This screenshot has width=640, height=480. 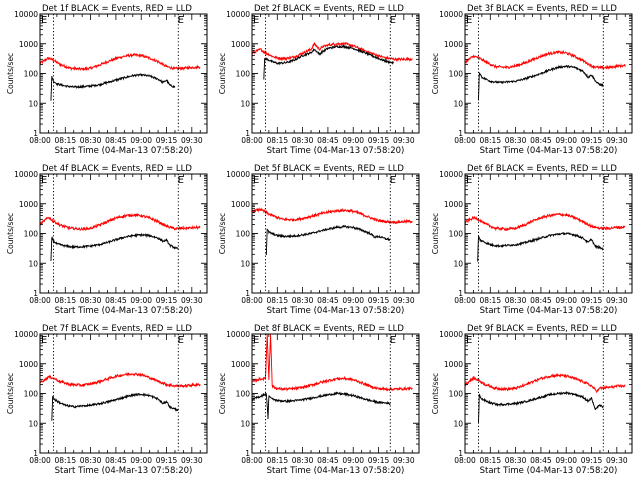 I want to click on panel-title: Det 7f BLACK = Events, RED = LLD, so click(x=117, y=329).